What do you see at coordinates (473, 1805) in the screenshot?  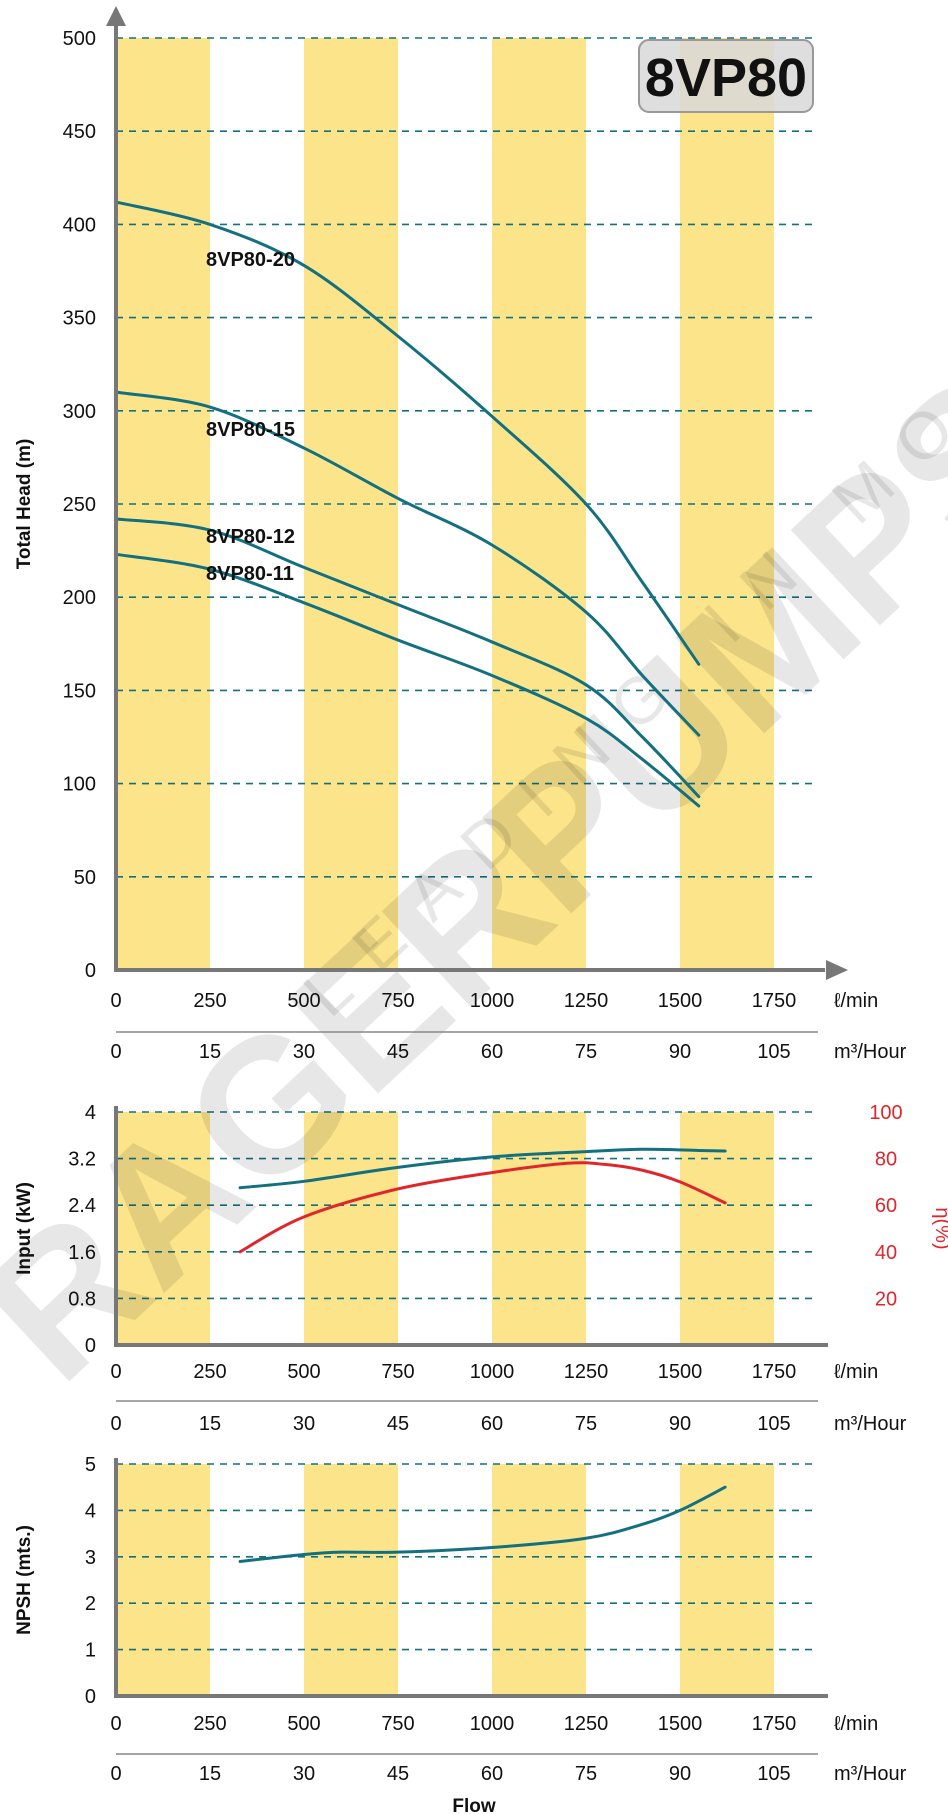 I see `x-axis-title: Flow` at bounding box center [473, 1805].